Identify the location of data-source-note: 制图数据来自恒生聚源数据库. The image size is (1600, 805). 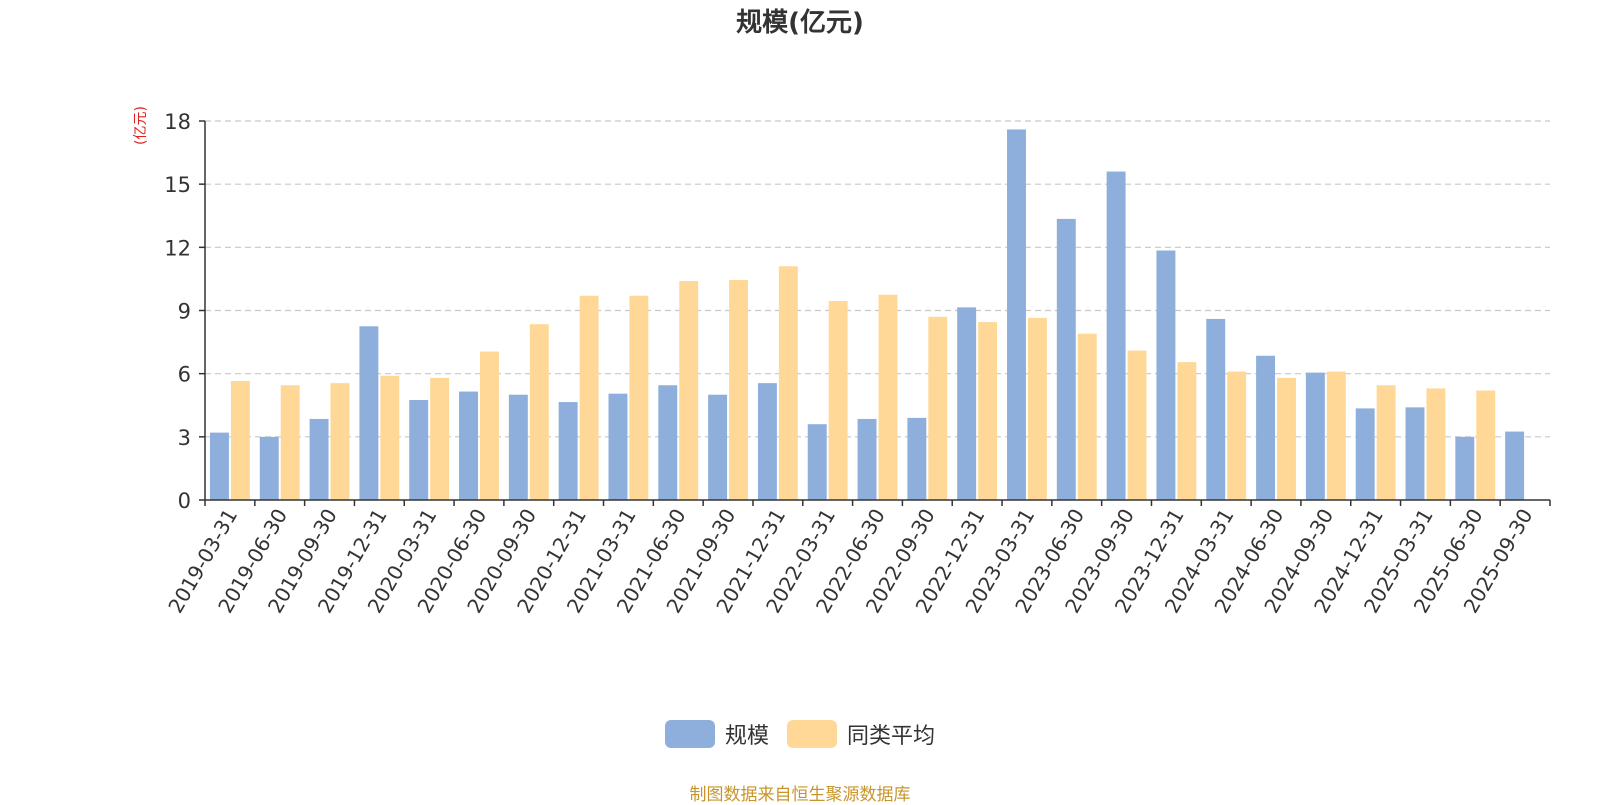
(800, 795).